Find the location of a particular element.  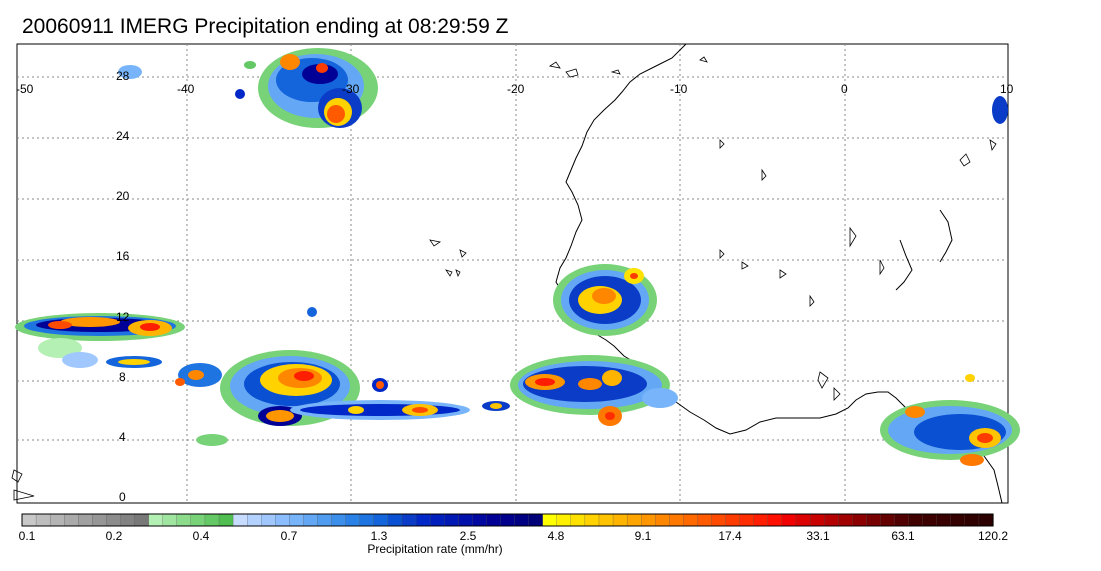

lat-label: 28 is located at coordinates (123, 76).